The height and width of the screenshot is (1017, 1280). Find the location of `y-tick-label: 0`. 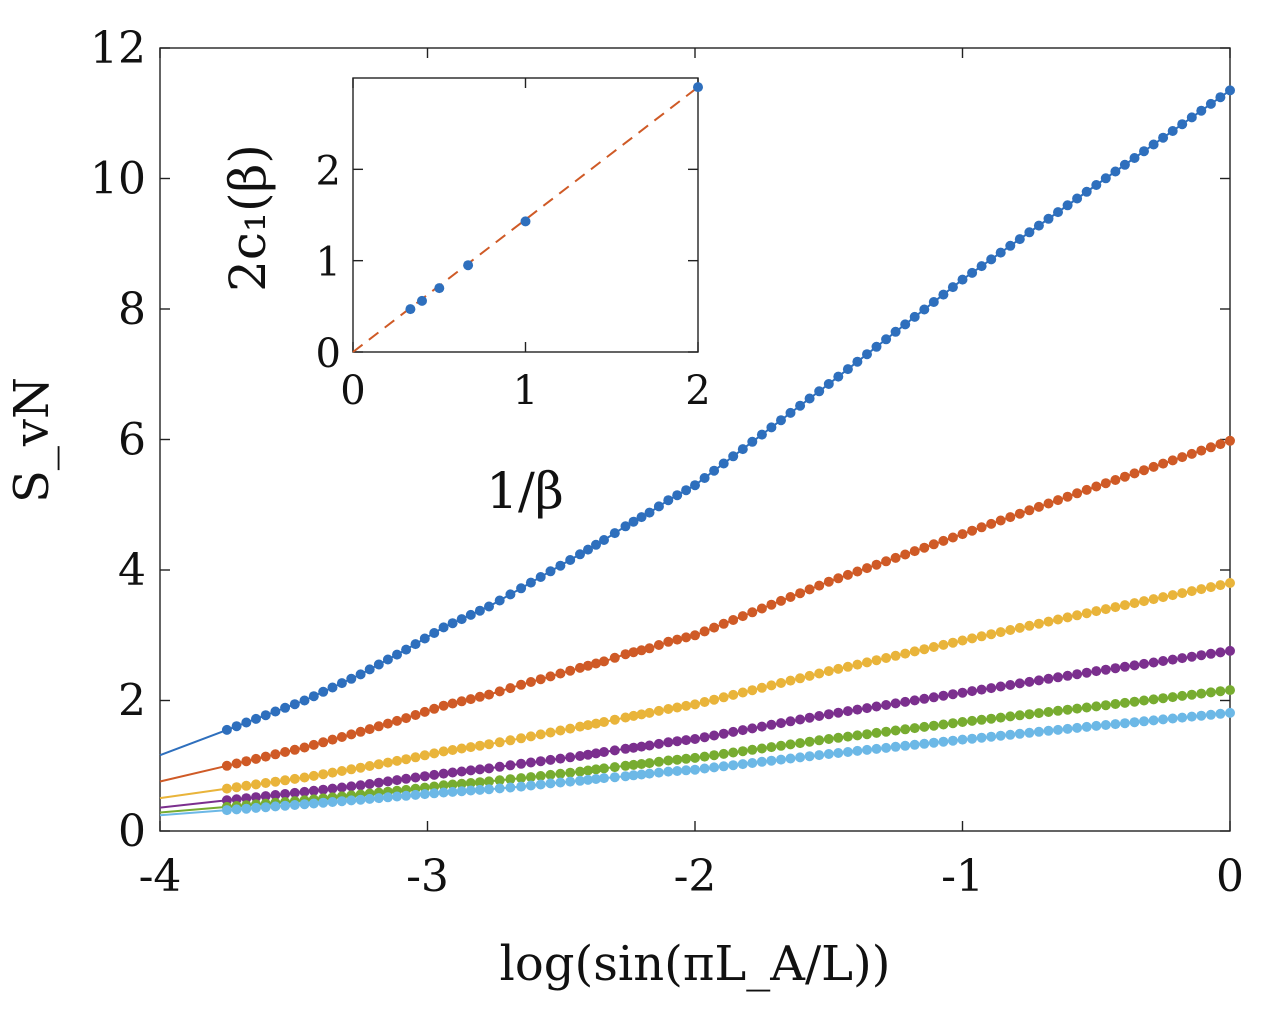

y-tick-label: 0 is located at coordinates (328, 354).